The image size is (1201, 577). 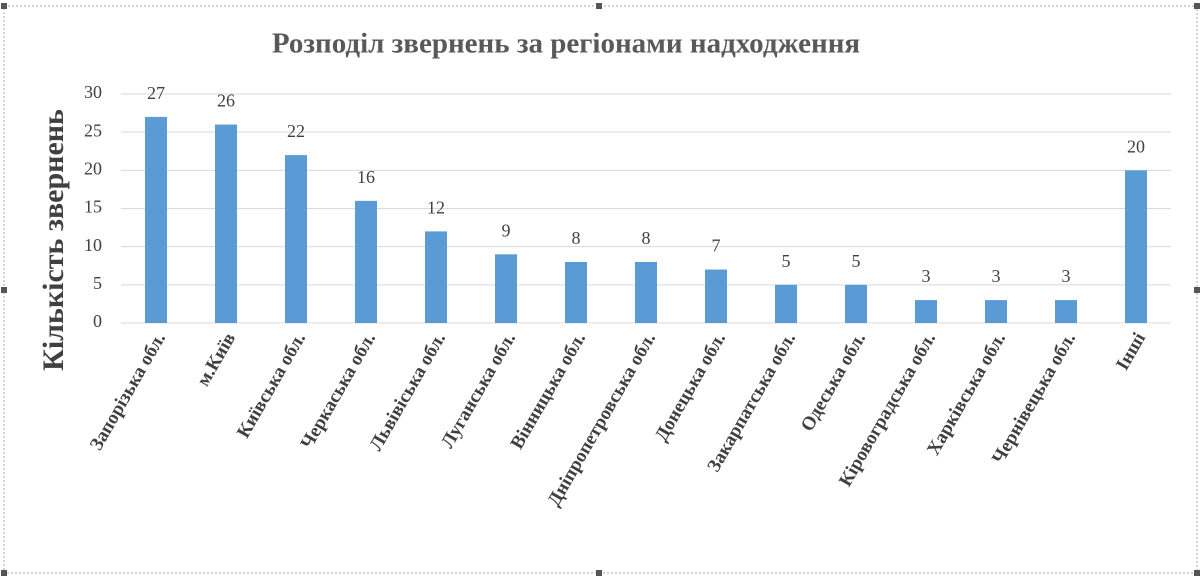 What do you see at coordinates (93, 245) in the screenshot?
I see `y-tick-label: 10` at bounding box center [93, 245].